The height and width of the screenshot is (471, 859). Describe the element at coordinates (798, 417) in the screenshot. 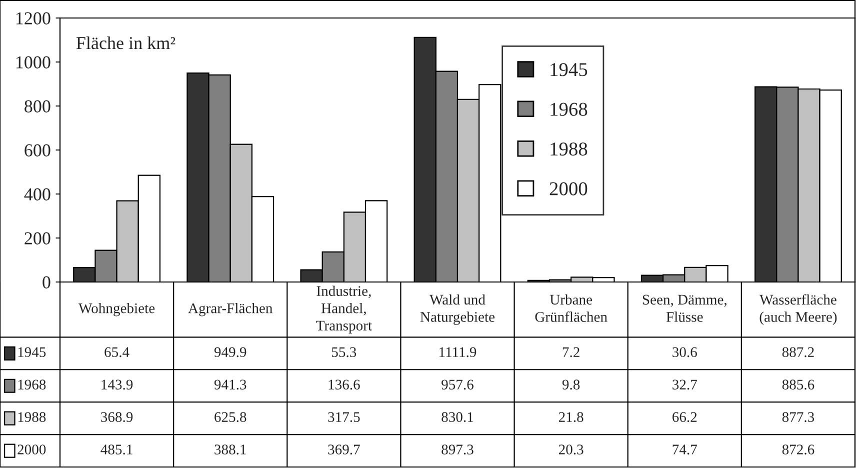

I see `data-label: 877.3` at that location.